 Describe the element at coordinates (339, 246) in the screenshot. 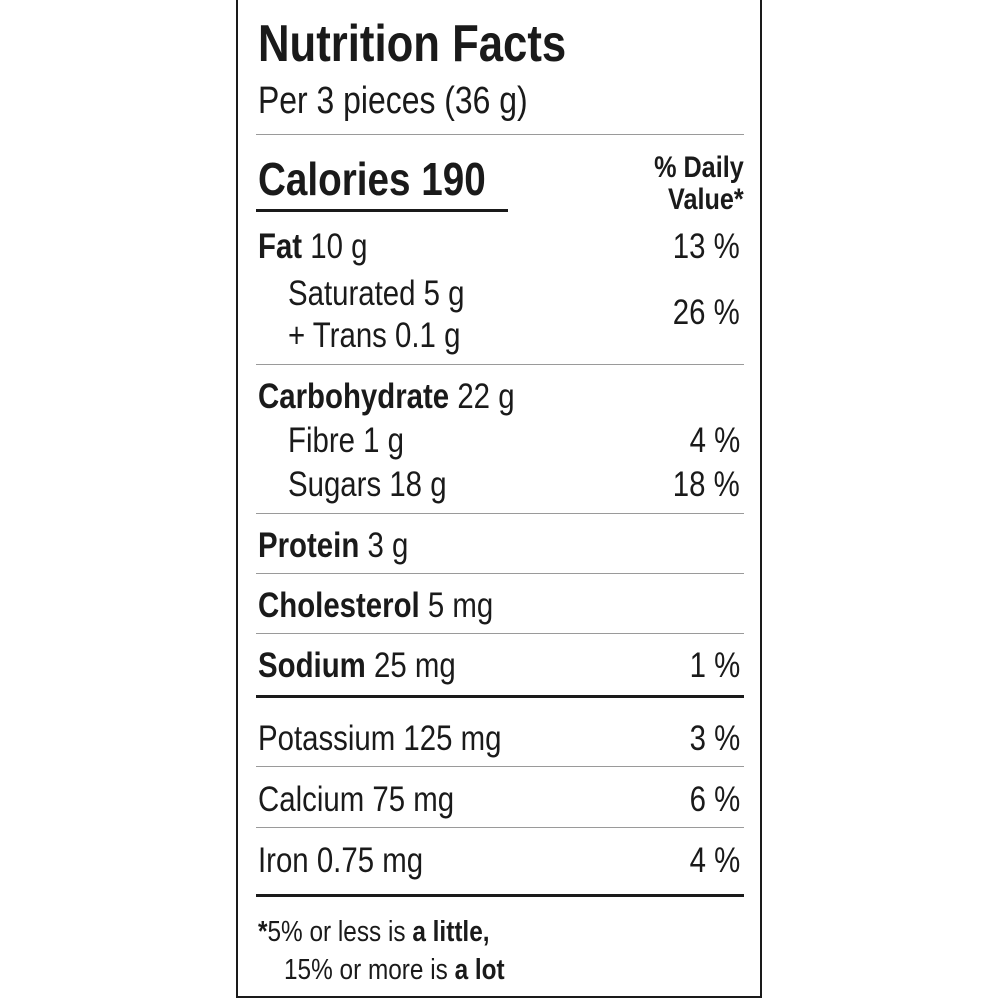

I see `fat-amount: 10 g` at that location.